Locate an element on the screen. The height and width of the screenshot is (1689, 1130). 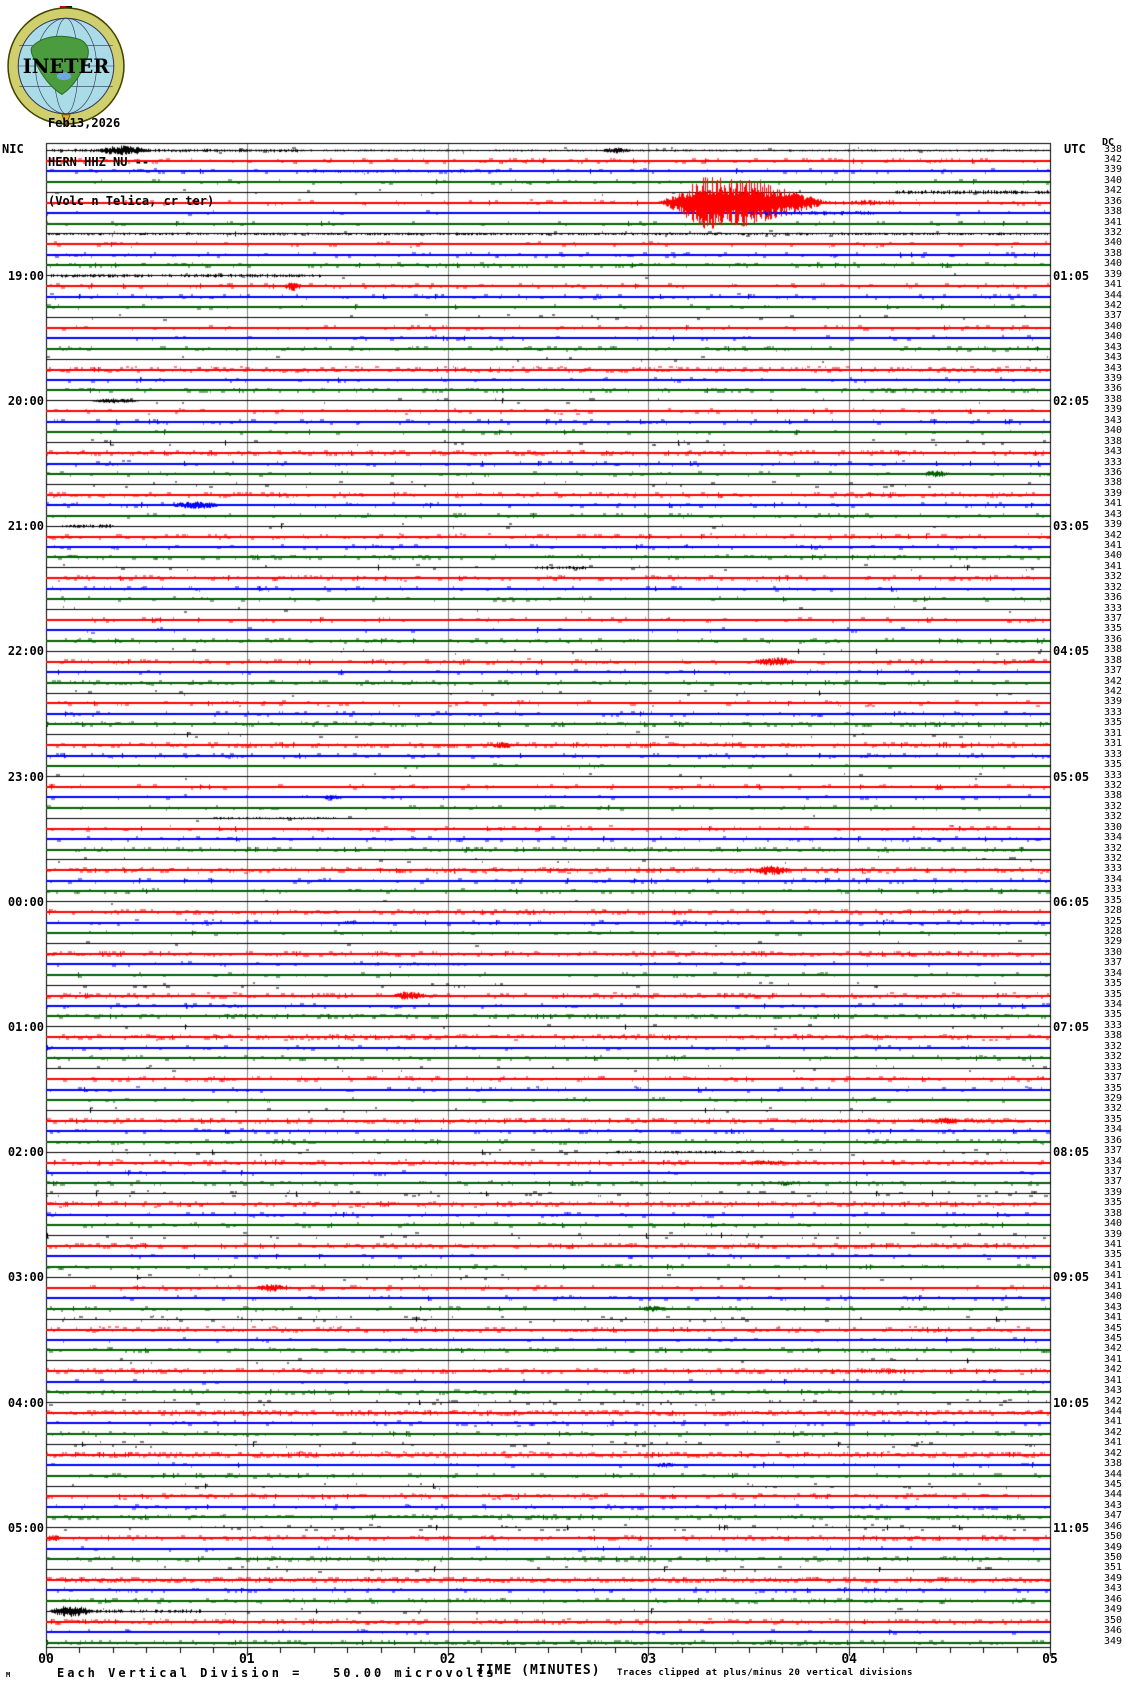
dc-value: 329 is located at coordinates (1112, 1098).